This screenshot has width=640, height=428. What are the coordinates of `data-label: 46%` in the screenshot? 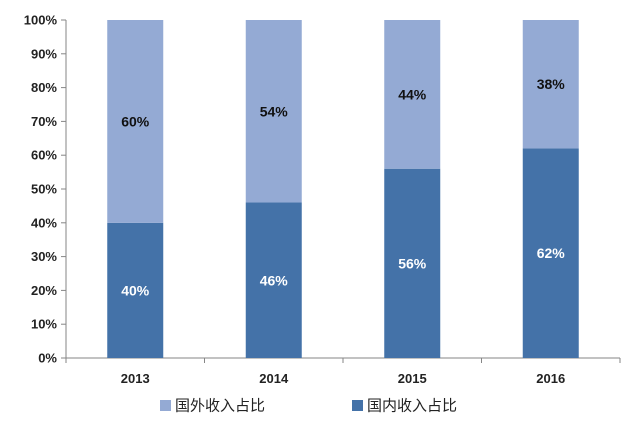 It's located at (274, 280).